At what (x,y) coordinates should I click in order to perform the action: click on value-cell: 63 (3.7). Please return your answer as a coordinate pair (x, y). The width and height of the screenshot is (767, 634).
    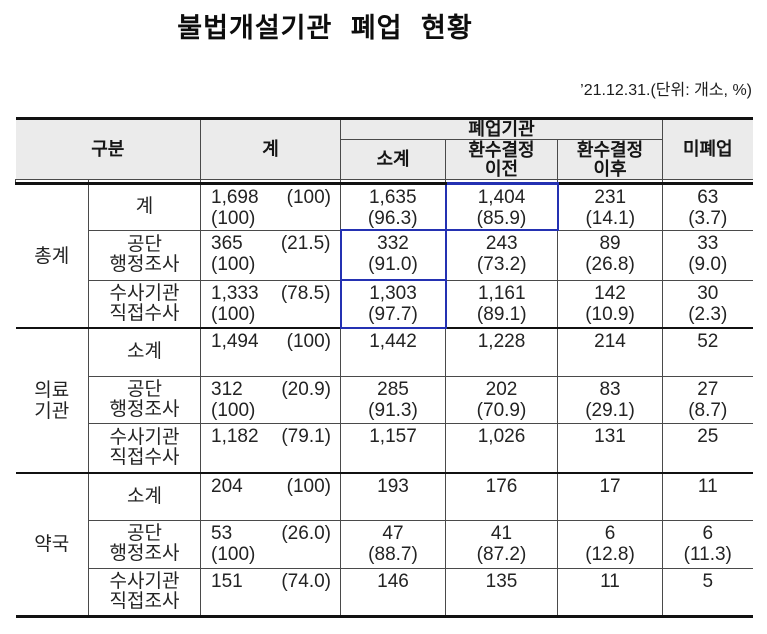
    Looking at the image, I should click on (707, 206).